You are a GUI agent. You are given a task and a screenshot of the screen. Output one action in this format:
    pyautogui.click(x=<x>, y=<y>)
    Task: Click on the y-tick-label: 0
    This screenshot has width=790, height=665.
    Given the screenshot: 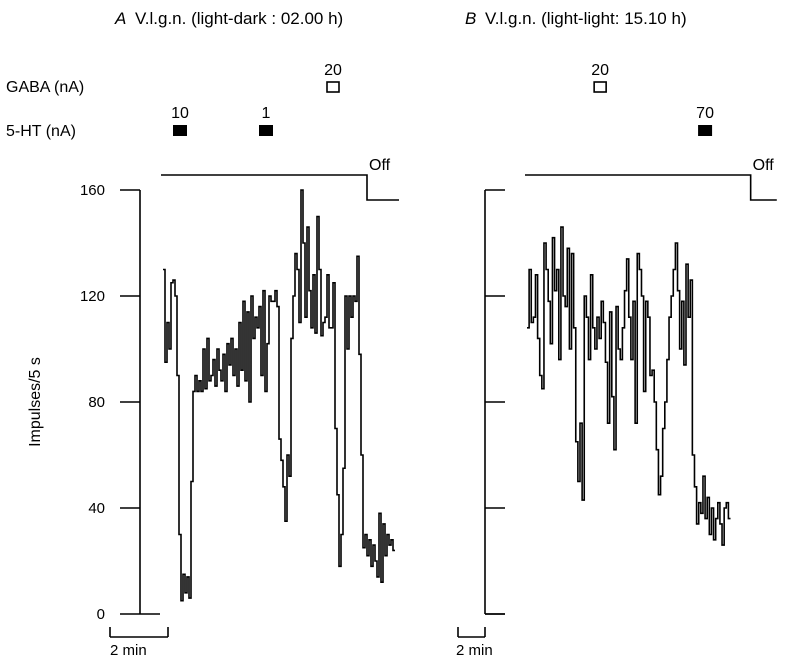 What is the action you would take?
    pyautogui.click(x=101, y=614)
    